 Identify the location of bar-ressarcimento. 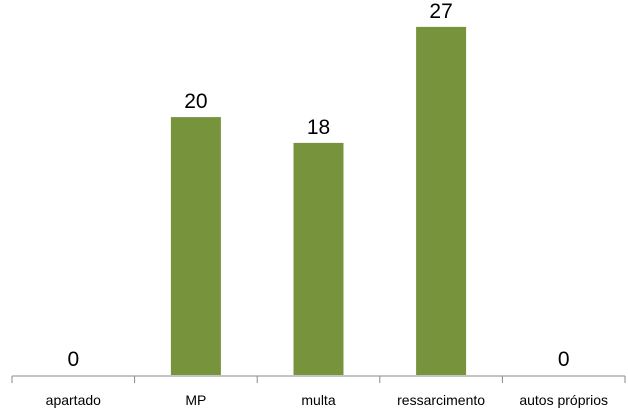
(441, 201).